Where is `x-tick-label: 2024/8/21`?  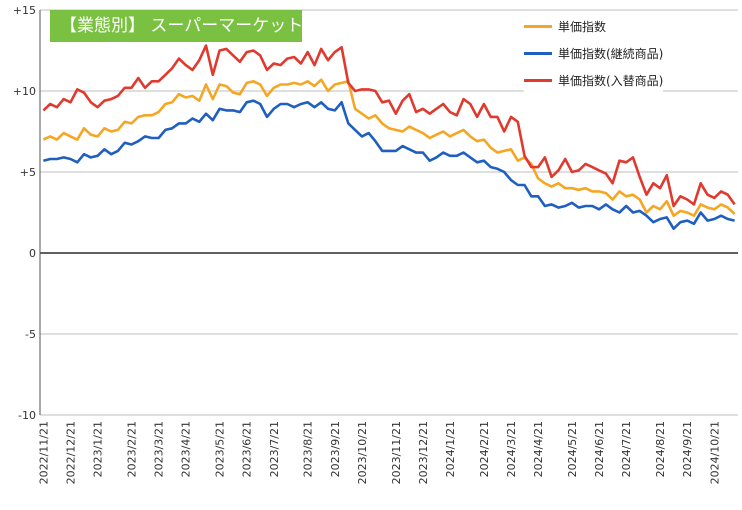
x-tick-label: 2024/8/21 is located at coordinates (660, 449).